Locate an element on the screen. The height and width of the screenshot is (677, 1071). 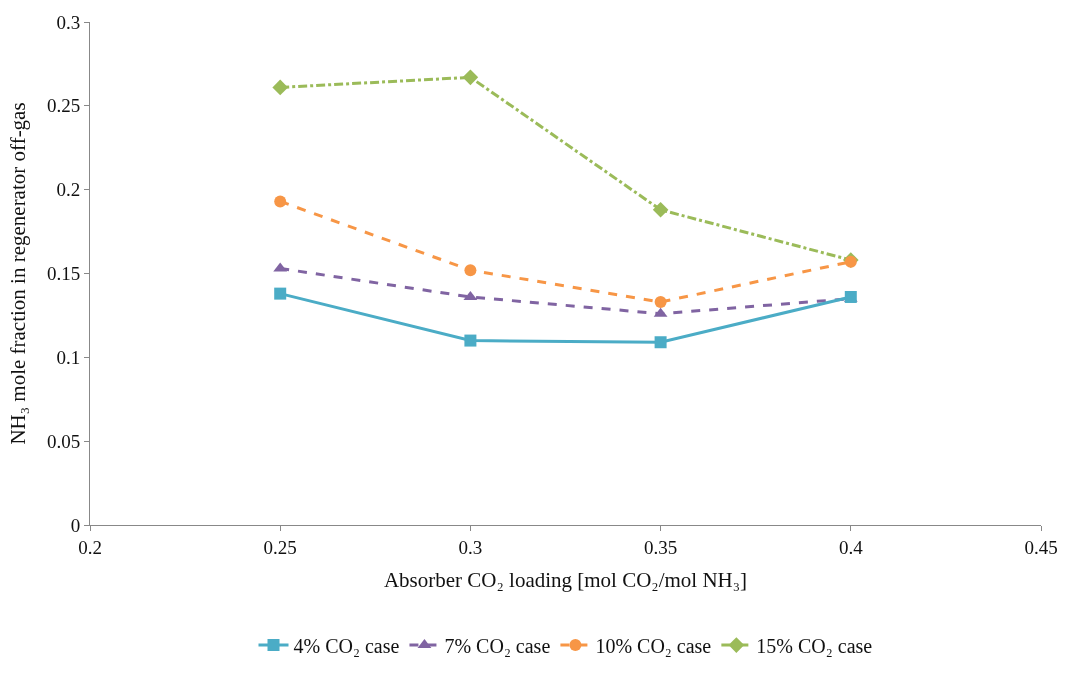
x-axis-title: Absorber CO₂ loading [mol CO₂/mol NH₃] is located at coordinates (565, 580).